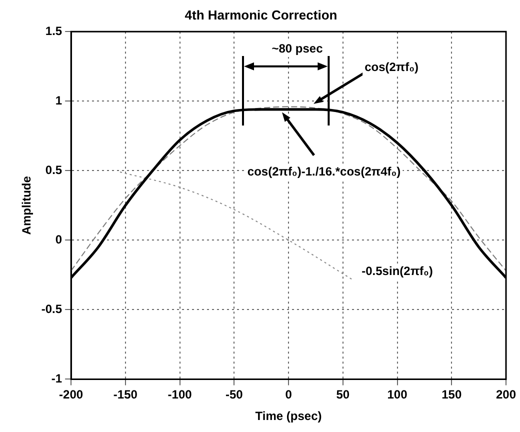 The height and width of the screenshot is (432, 520). I want to click on x-tick-label: 150, so click(452, 395).